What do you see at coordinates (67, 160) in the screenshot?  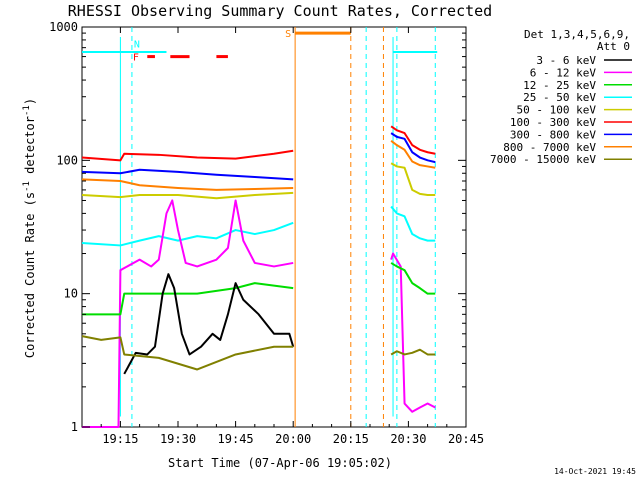 I see `y-tick-label: 100` at bounding box center [67, 160].